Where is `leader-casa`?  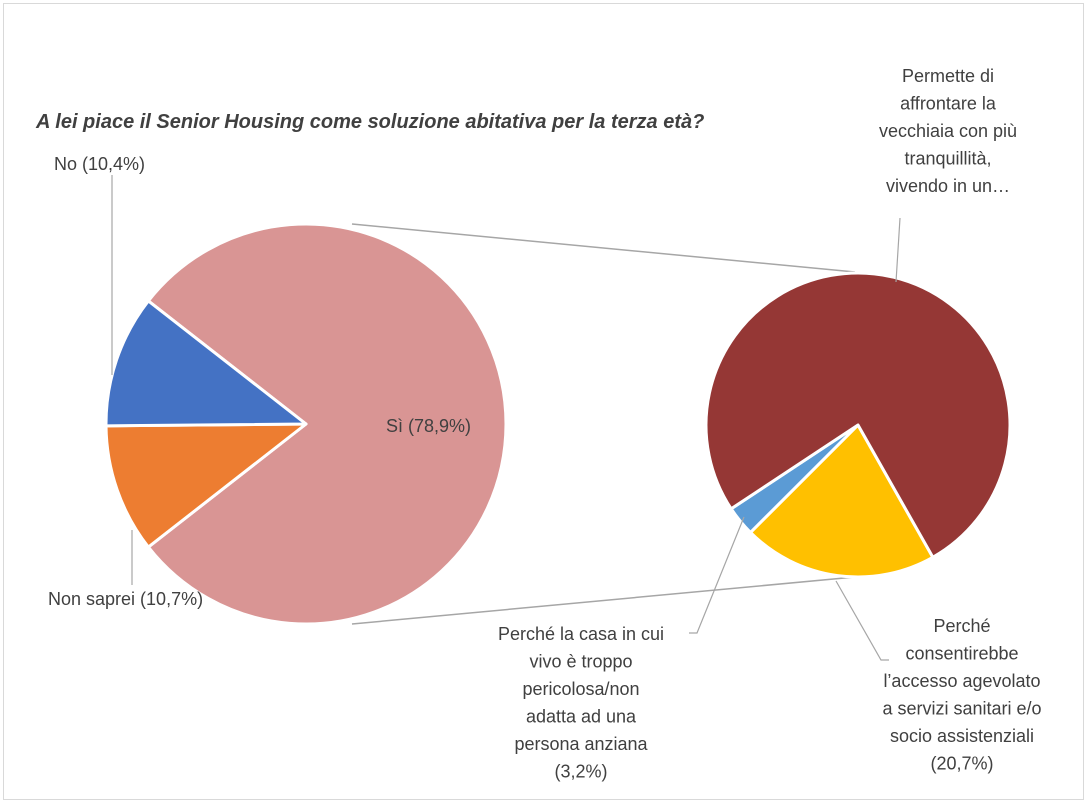
leader-casa is located at coordinates (717, 575).